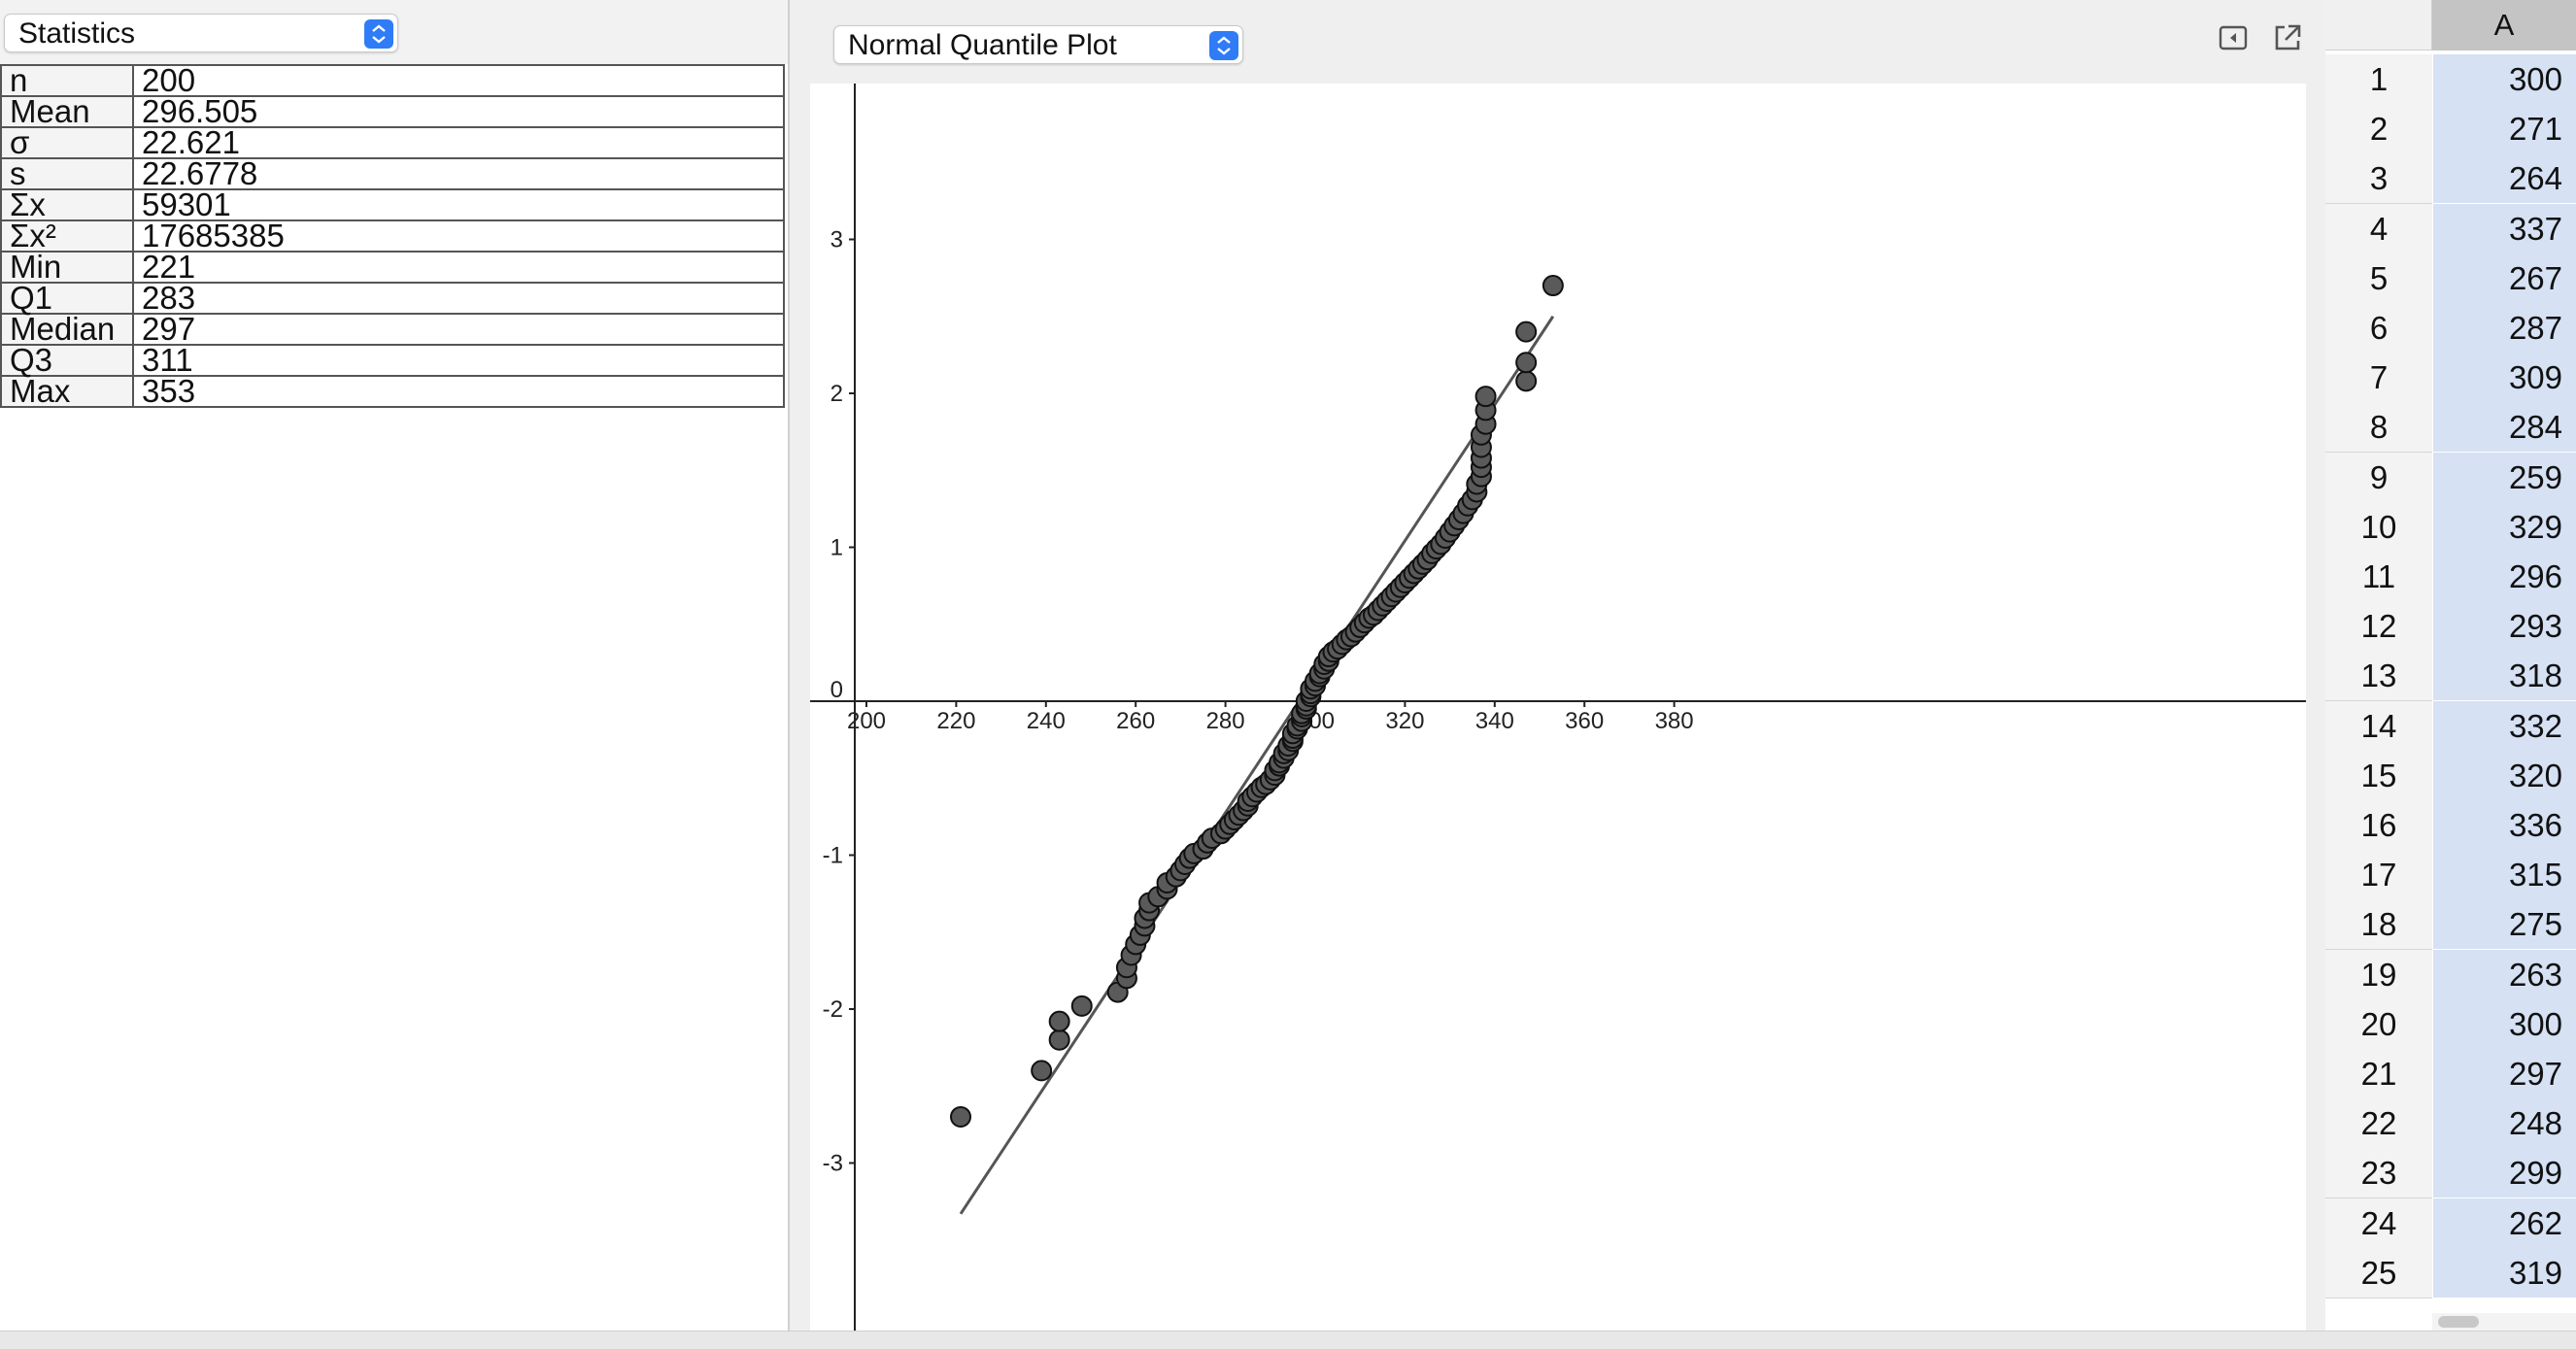  Describe the element at coordinates (2504, 378) in the screenshot. I see `cell-value: 309` at that location.